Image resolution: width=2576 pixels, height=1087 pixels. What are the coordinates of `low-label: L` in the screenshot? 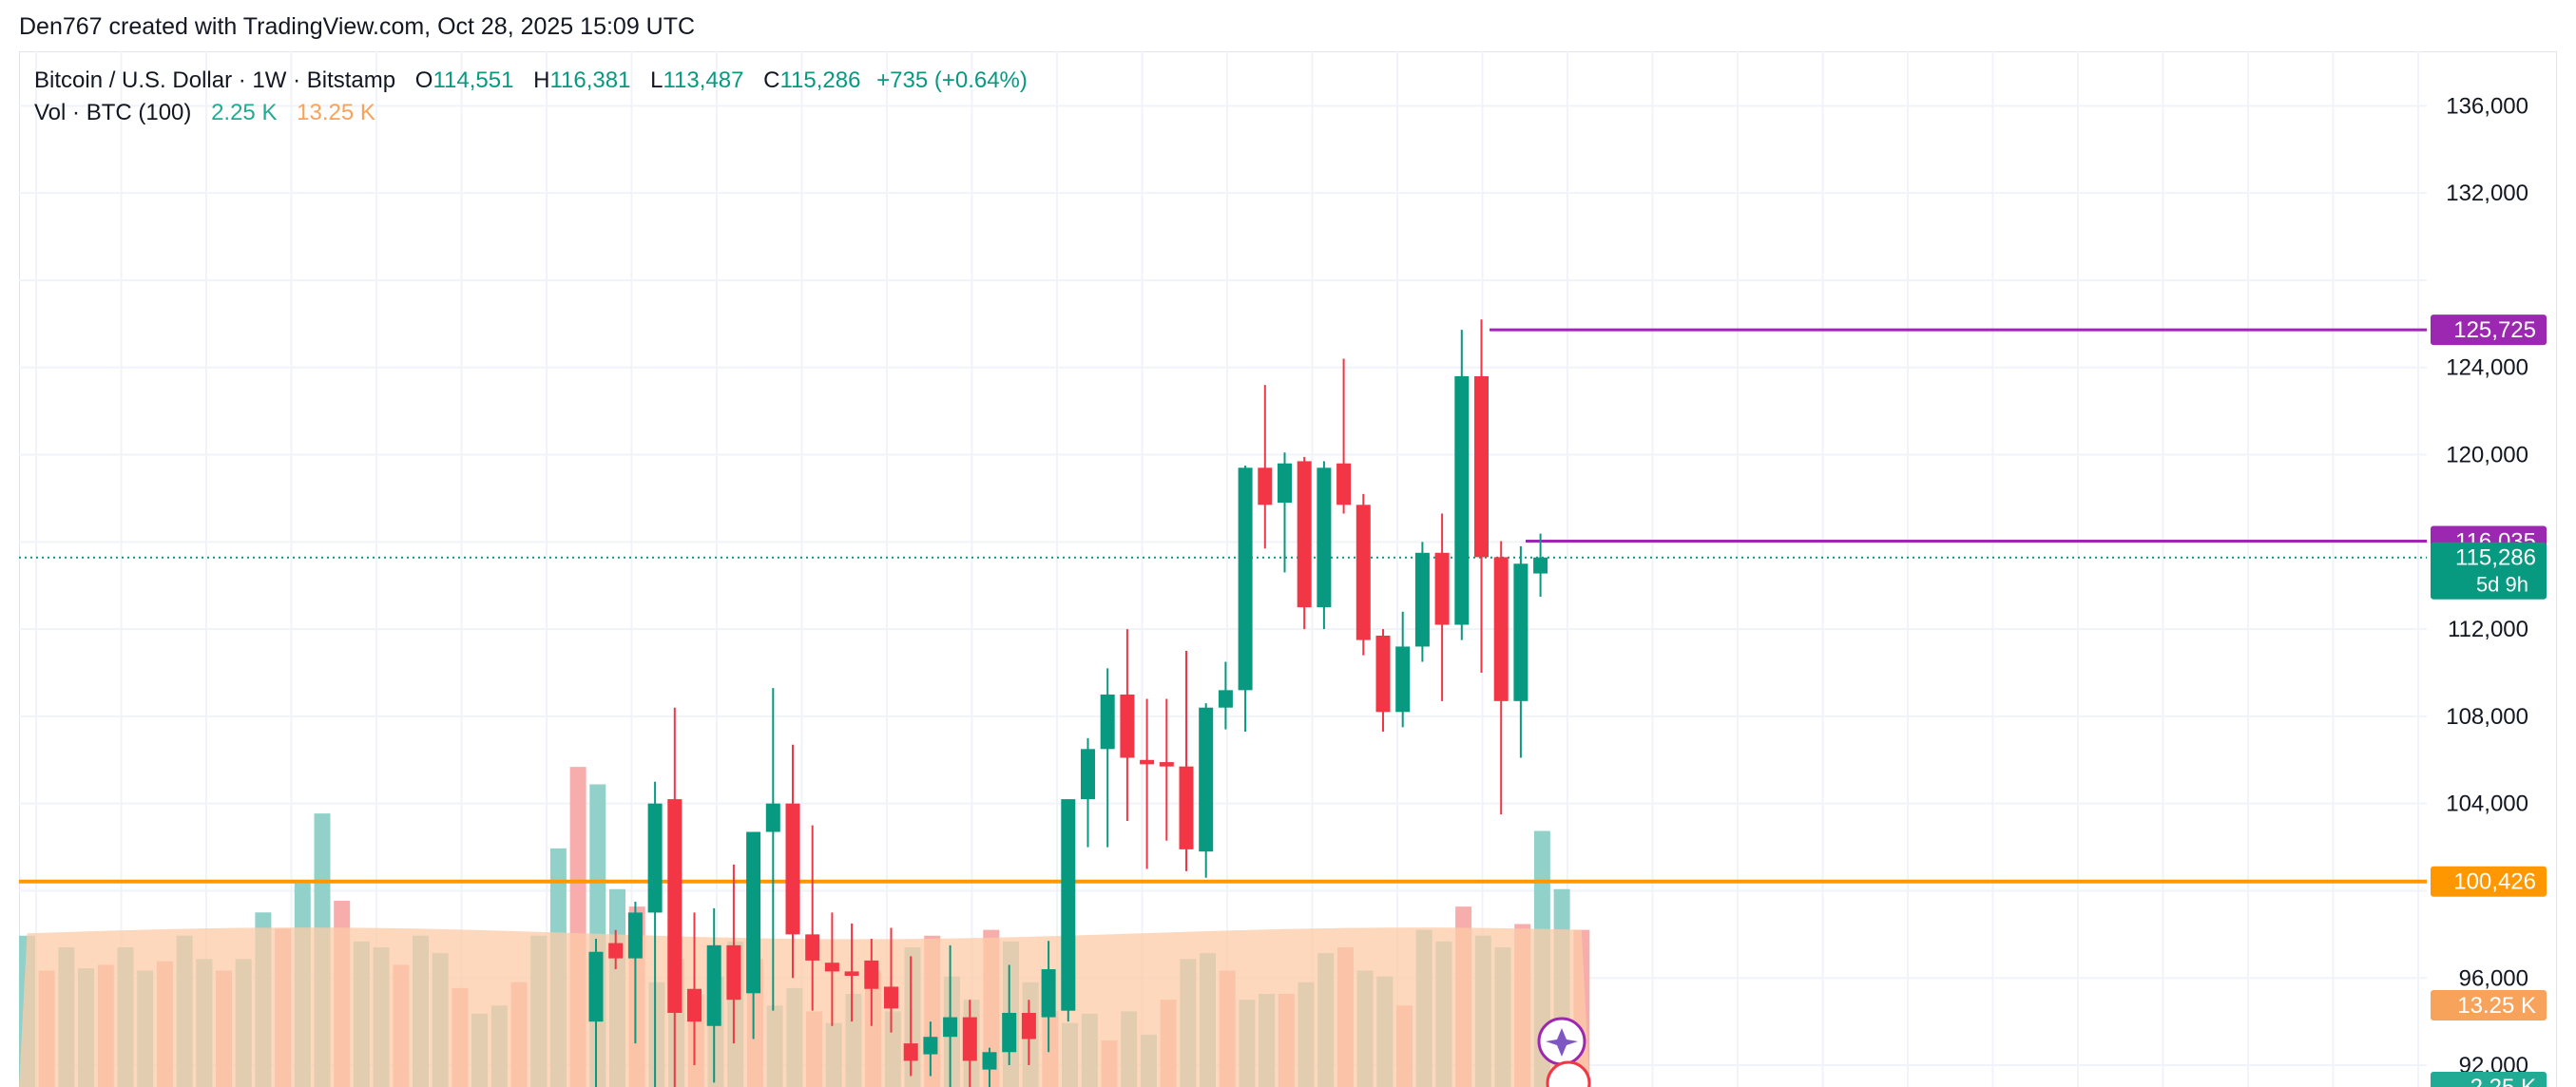 It's located at (656, 80).